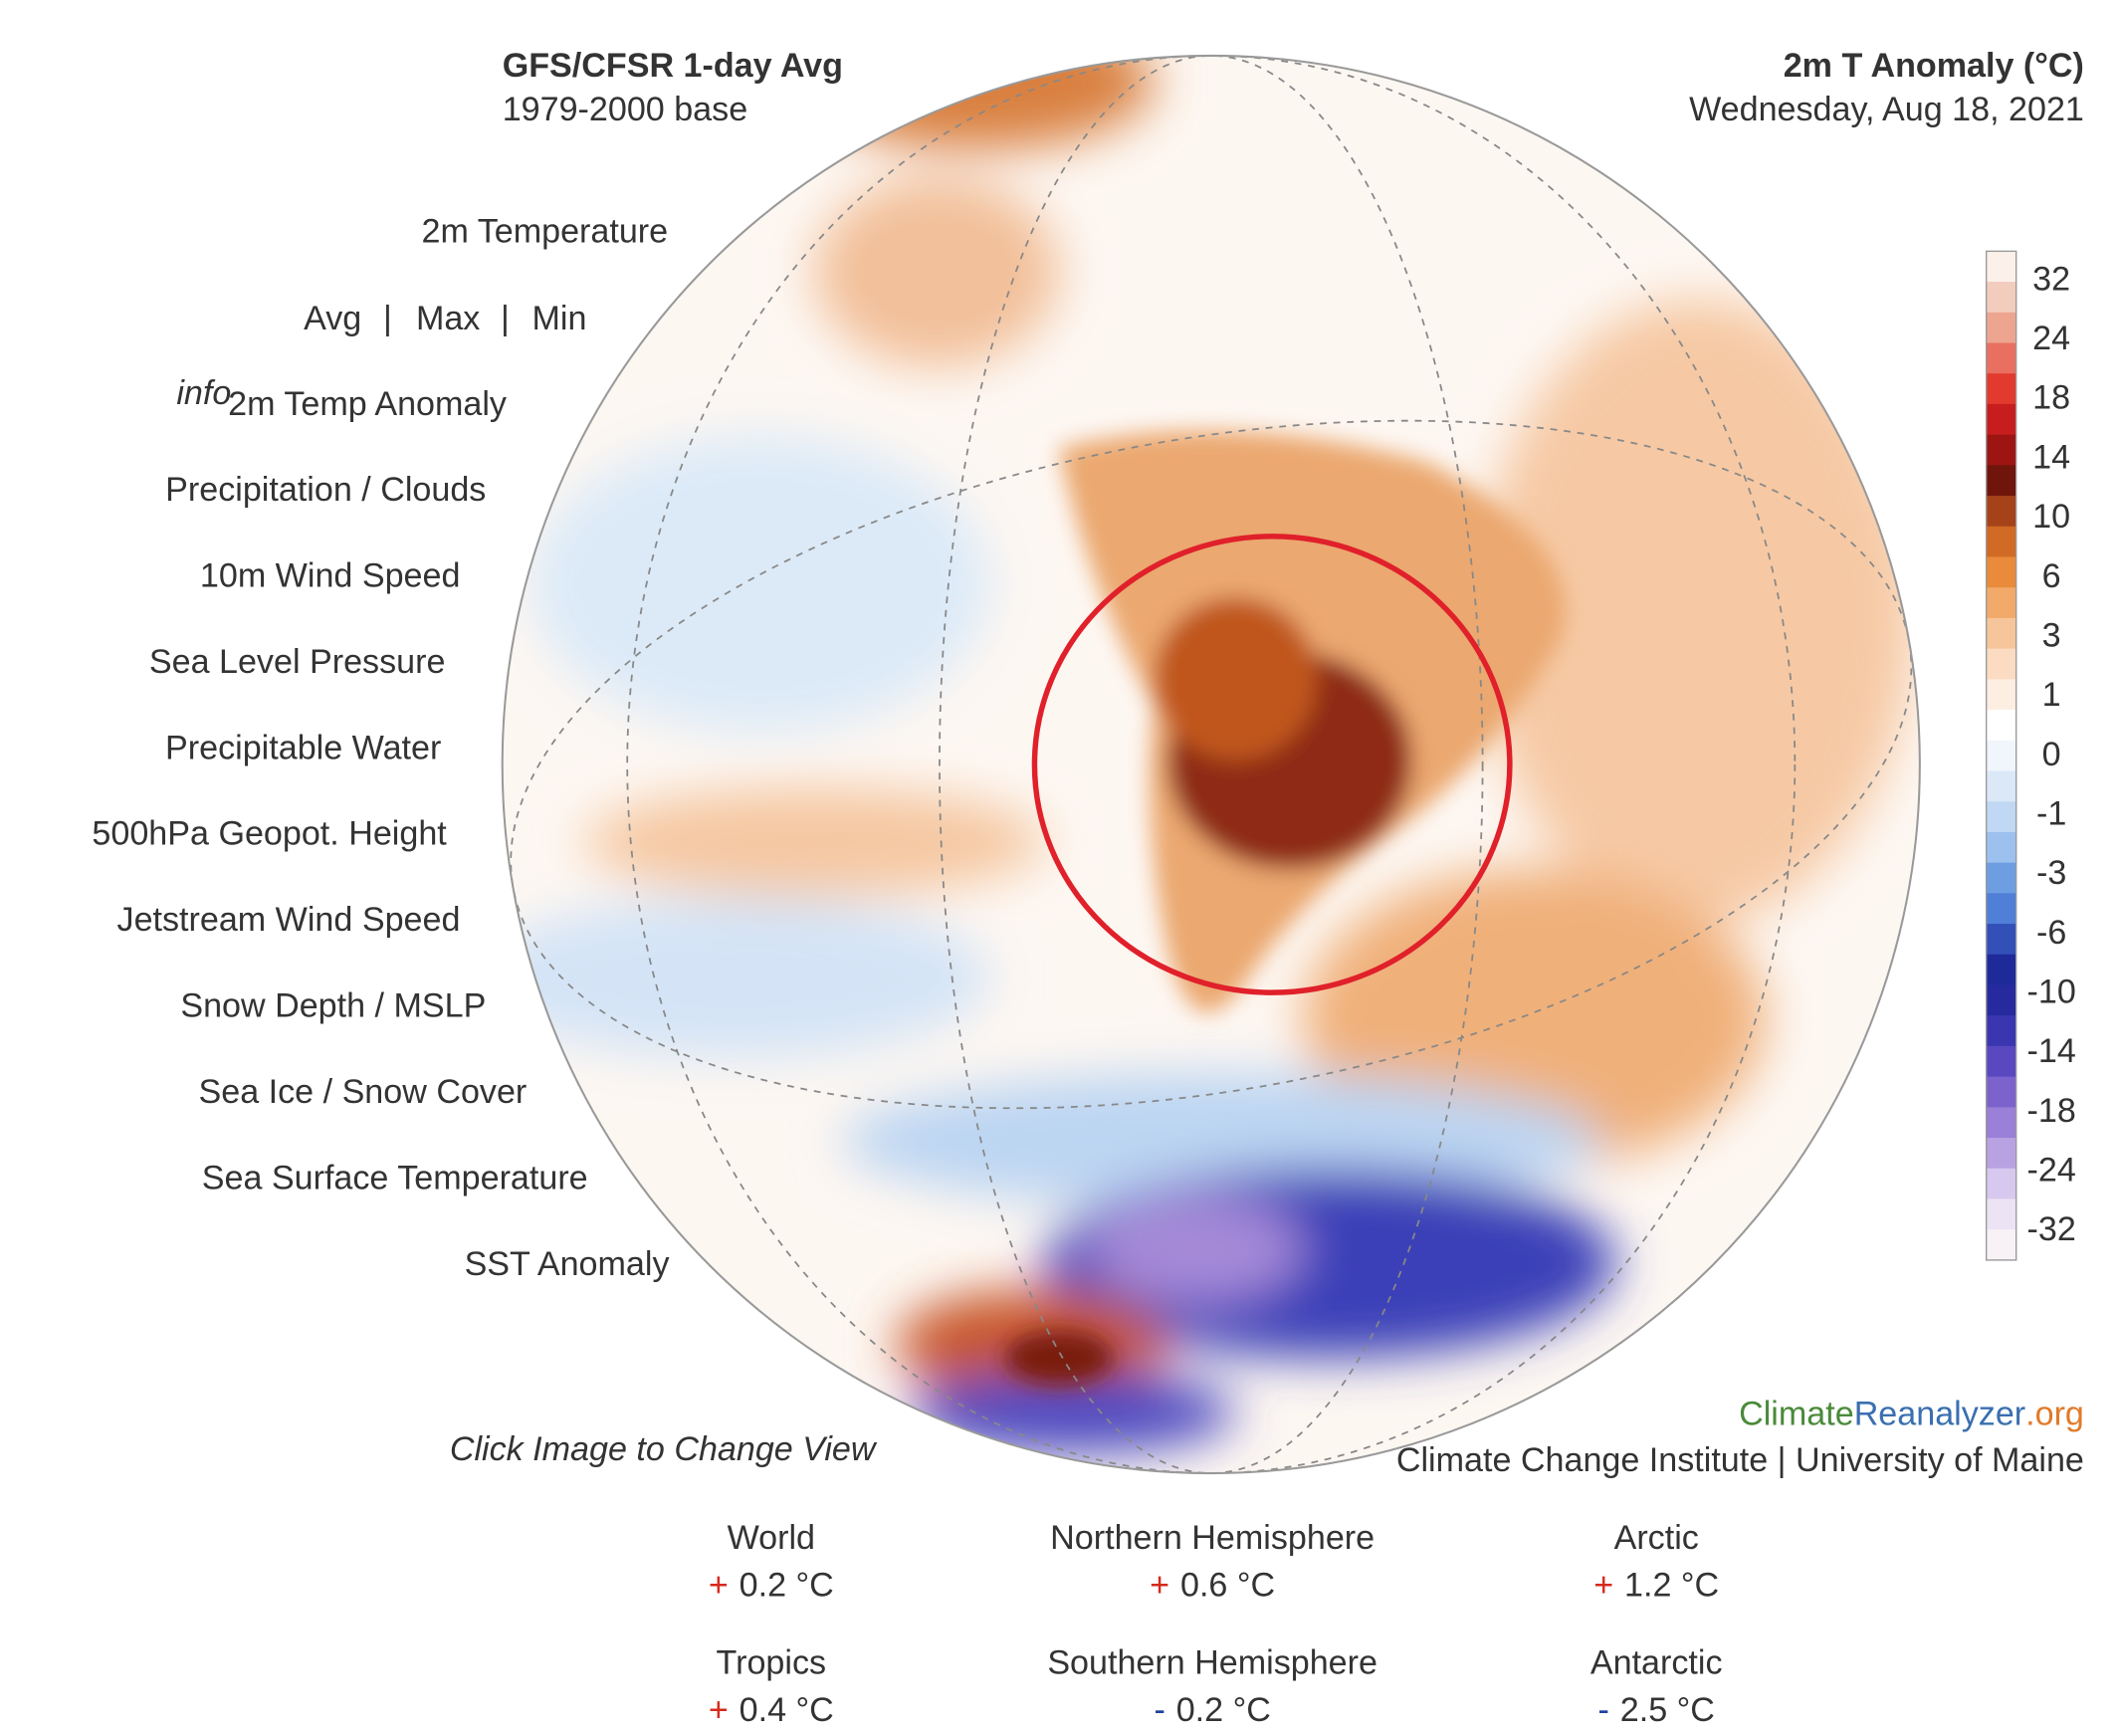 The height and width of the screenshot is (1736, 2118). Describe the element at coordinates (332, 319) in the screenshot. I see `menu-sub-item: Avg` at that location.